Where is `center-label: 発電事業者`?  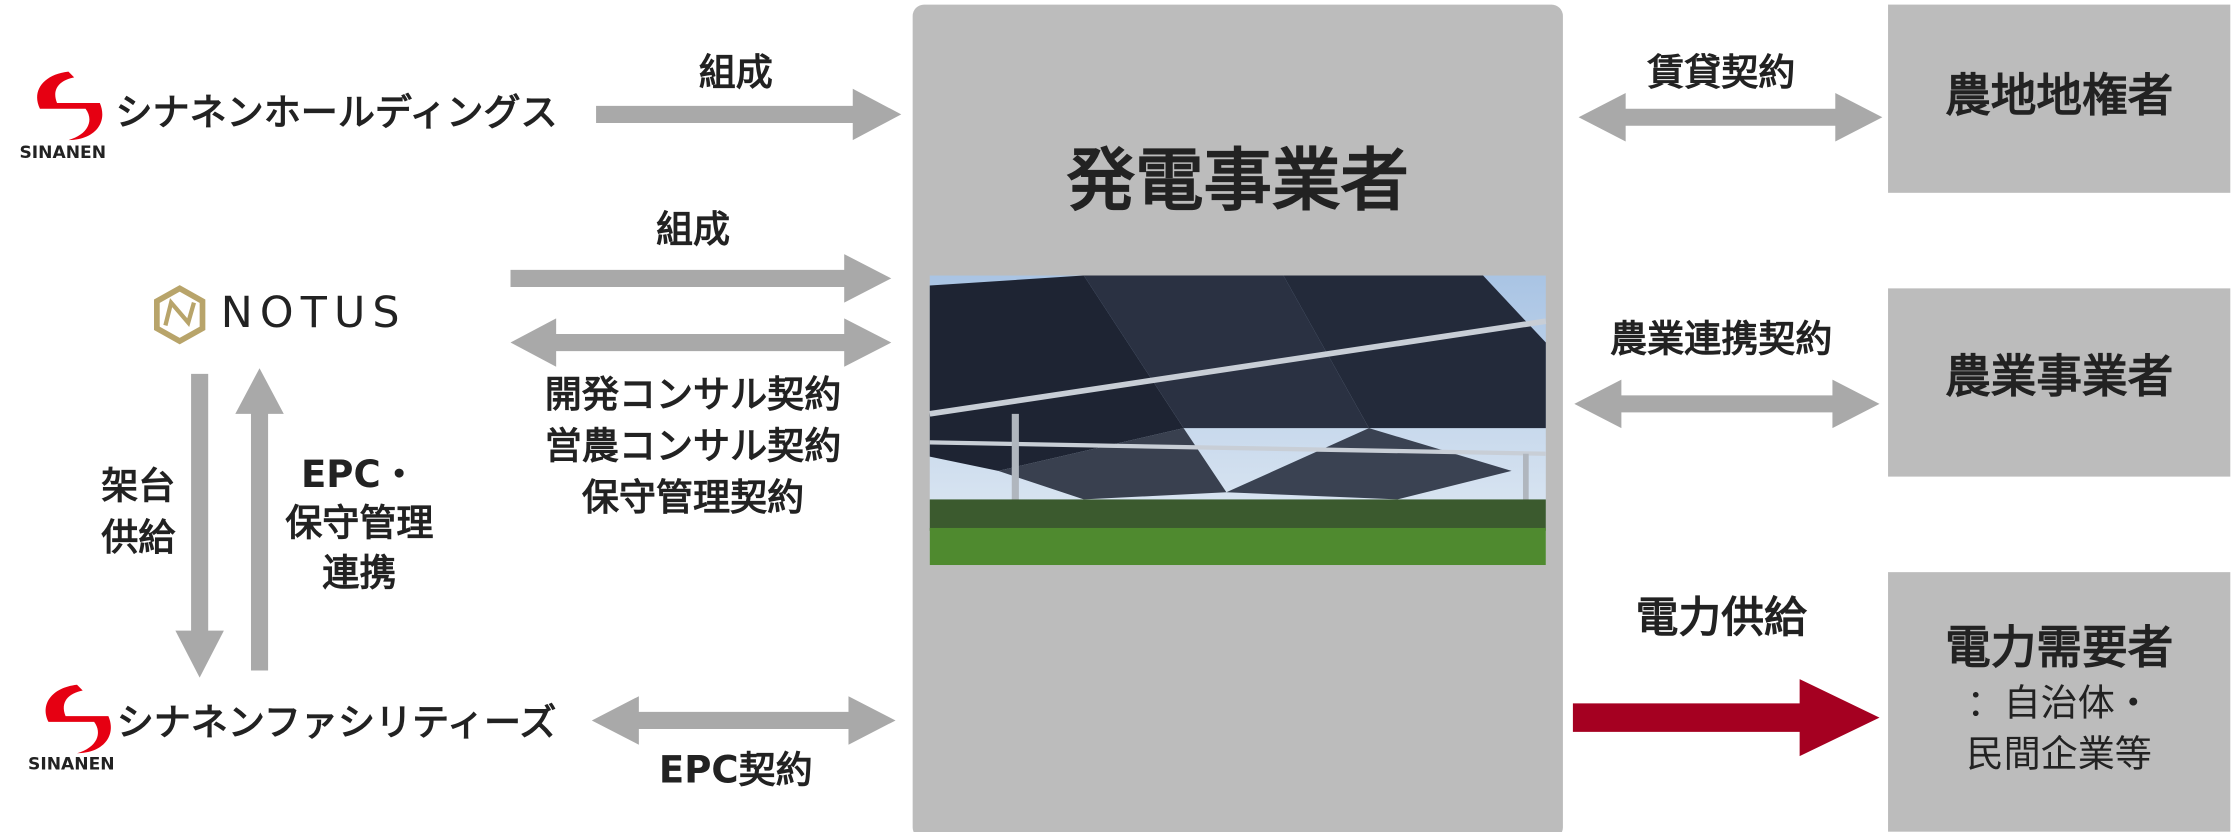 center-label: 発電事業者 is located at coordinates (1238, 181).